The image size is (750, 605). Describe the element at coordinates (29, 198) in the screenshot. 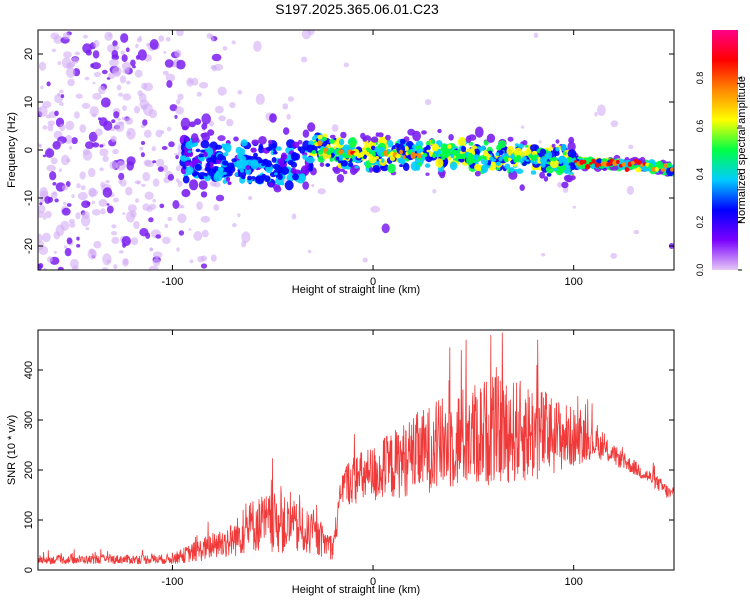

I see `spectrogram-y-tick-label--10: -10` at that location.